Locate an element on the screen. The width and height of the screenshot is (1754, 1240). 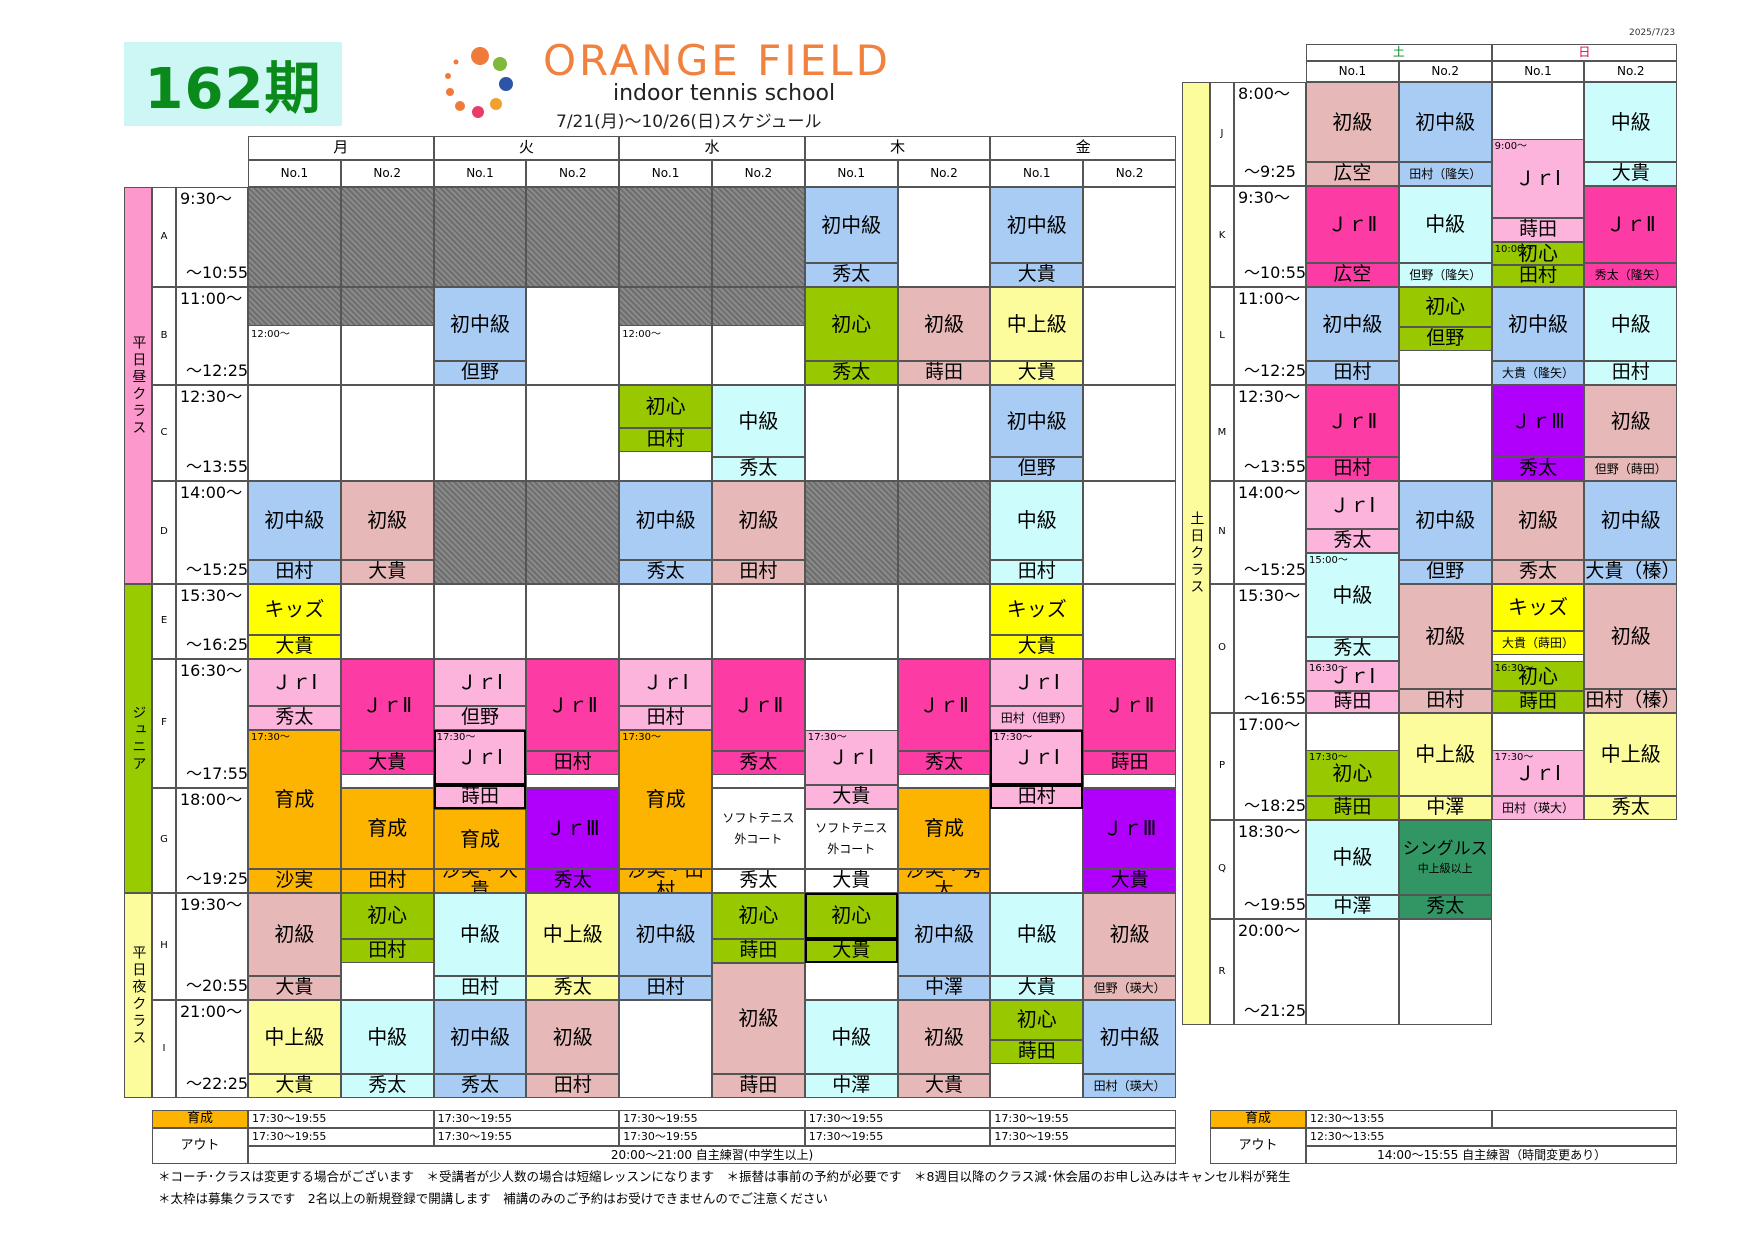
coach-name: 広空 is located at coordinates (1352, 275).